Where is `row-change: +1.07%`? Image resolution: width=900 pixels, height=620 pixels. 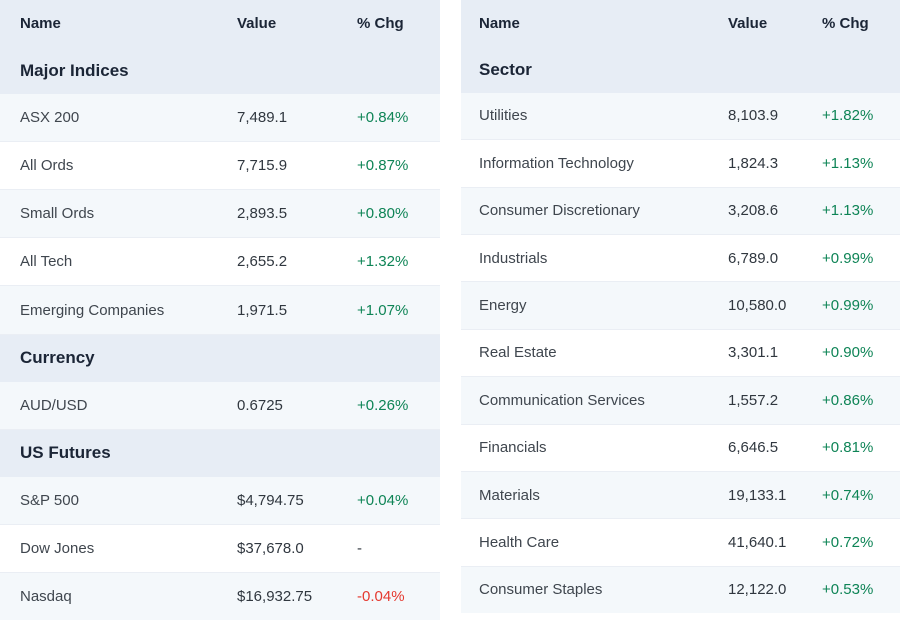 row-change: +1.07% is located at coordinates (383, 310).